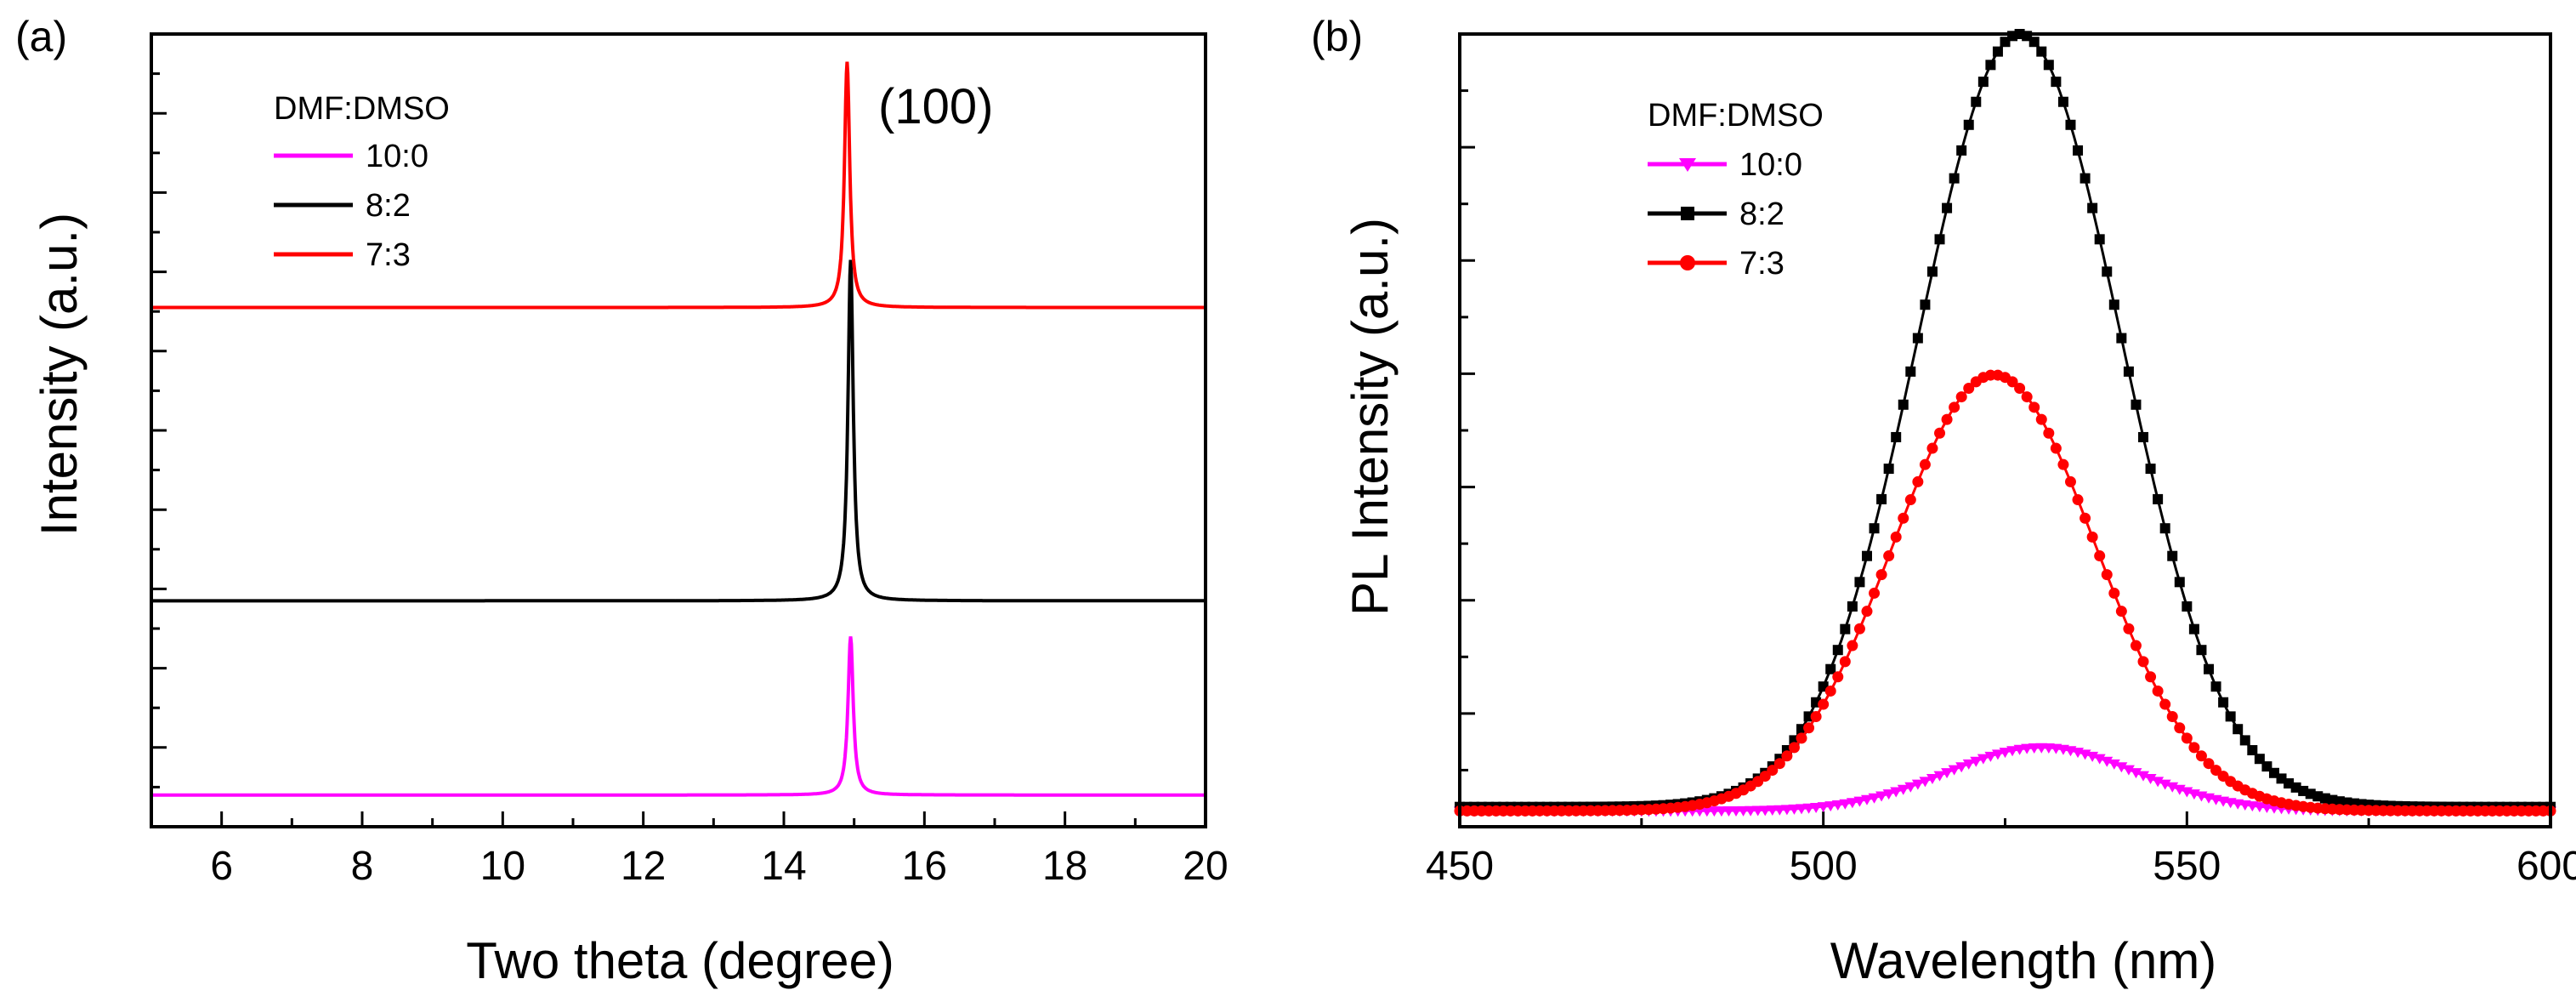  What do you see at coordinates (1065, 866) in the screenshot?
I see `panel-a-x-tick-label: 18` at bounding box center [1065, 866].